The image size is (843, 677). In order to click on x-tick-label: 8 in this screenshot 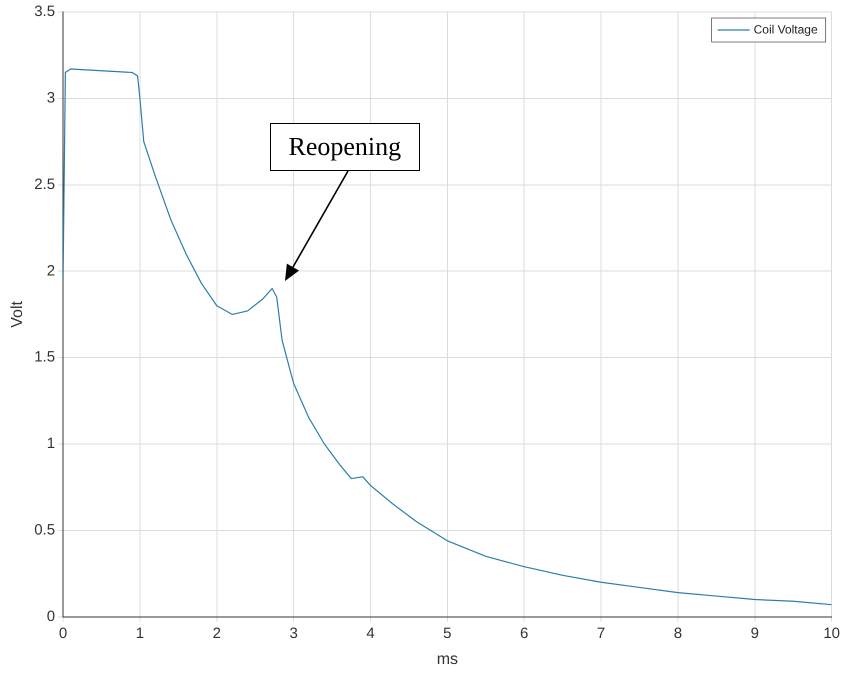, I will do `click(678, 633)`.